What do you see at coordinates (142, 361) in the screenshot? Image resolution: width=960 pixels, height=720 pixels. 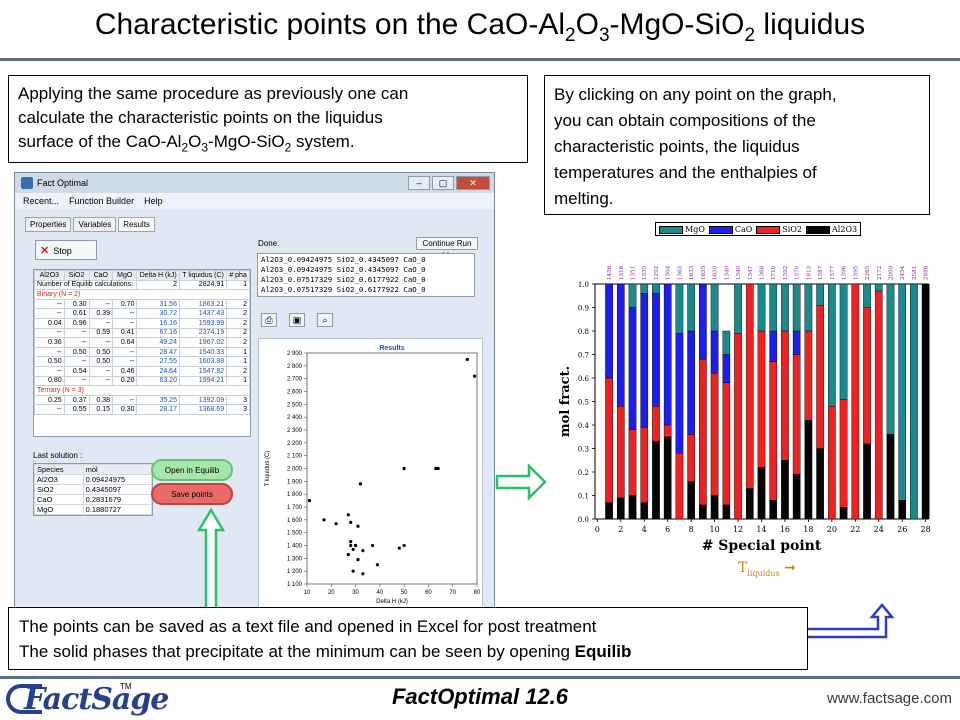 I see `table-row: 0.50 -- 0.50 -- 27.55 1603.88 1` at bounding box center [142, 361].